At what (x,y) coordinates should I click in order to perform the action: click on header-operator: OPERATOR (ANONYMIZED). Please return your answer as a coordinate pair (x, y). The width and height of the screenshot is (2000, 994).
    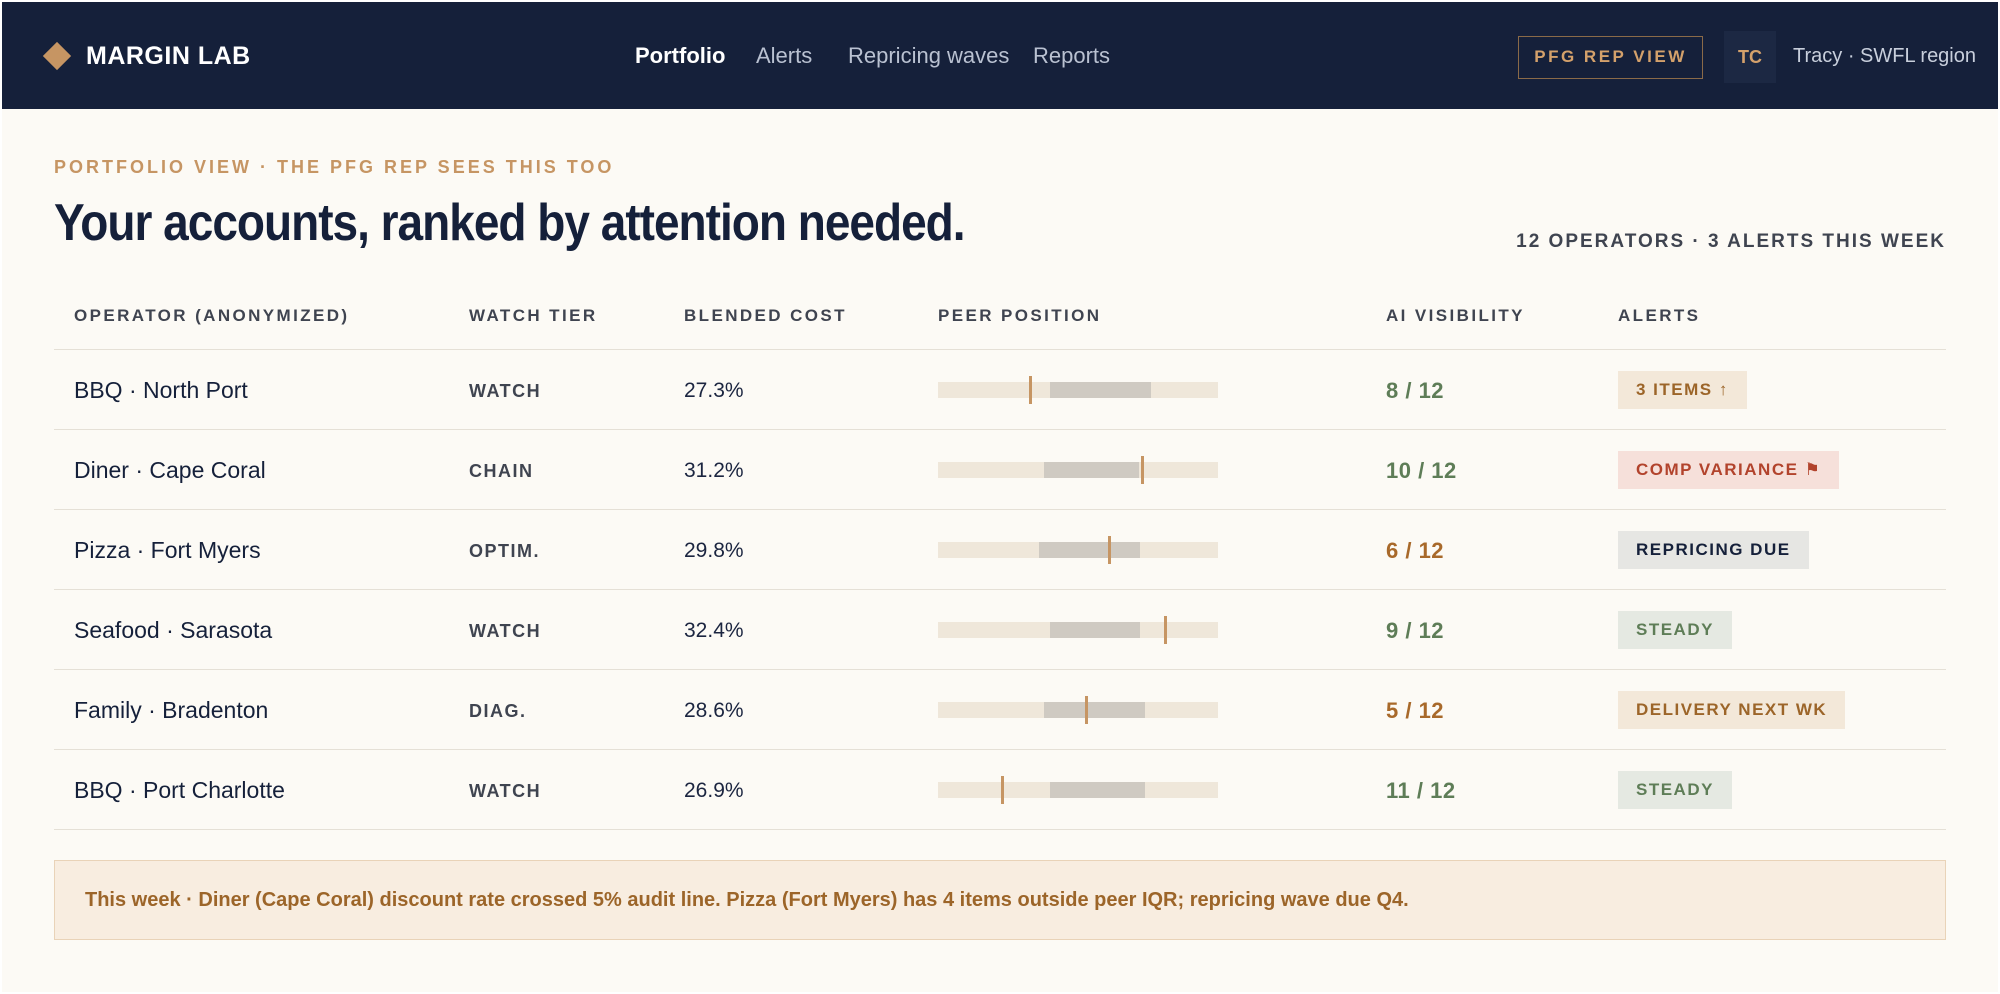
    Looking at the image, I should click on (212, 315).